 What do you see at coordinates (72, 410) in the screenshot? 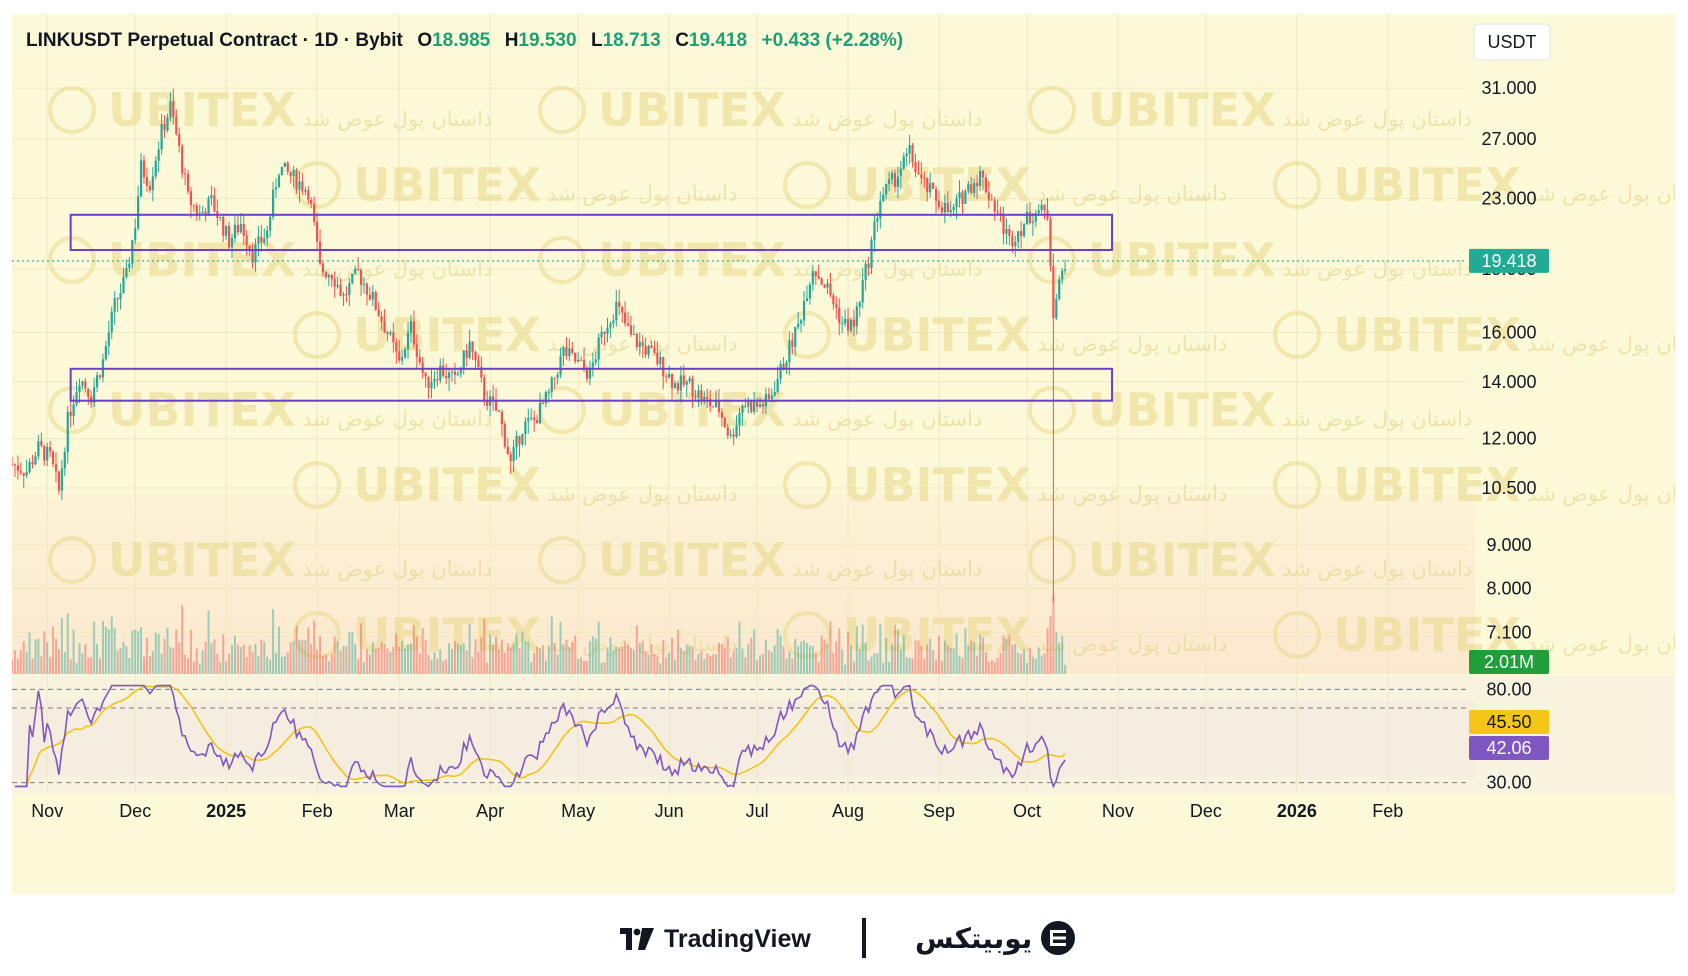
I see `watermark-logo-icon` at bounding box center [72, 410].